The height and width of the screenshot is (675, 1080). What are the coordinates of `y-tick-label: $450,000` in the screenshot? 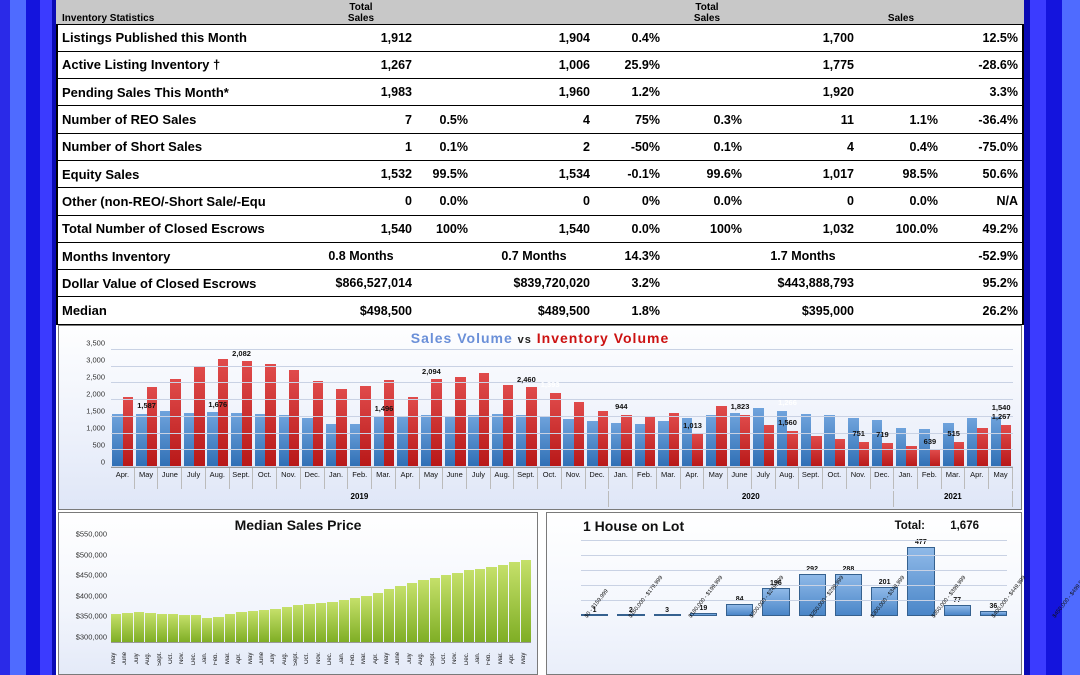 It's located at (91, 575).